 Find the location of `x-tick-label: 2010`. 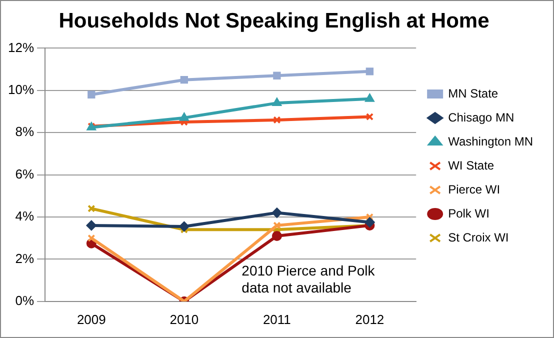

x-tick-label: 2010 is located at coordinates (184, 319).